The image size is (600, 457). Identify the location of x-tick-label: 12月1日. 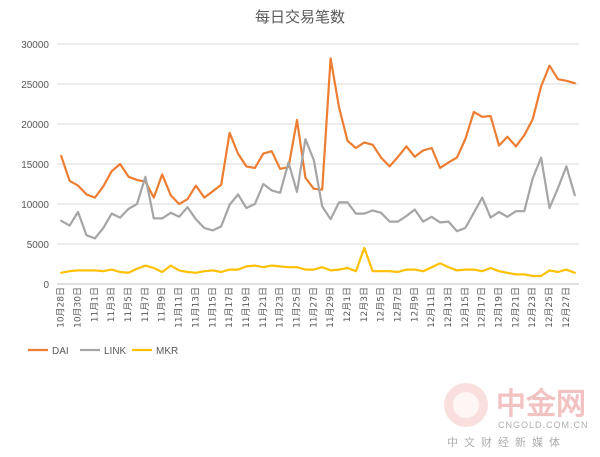
(347, 304).